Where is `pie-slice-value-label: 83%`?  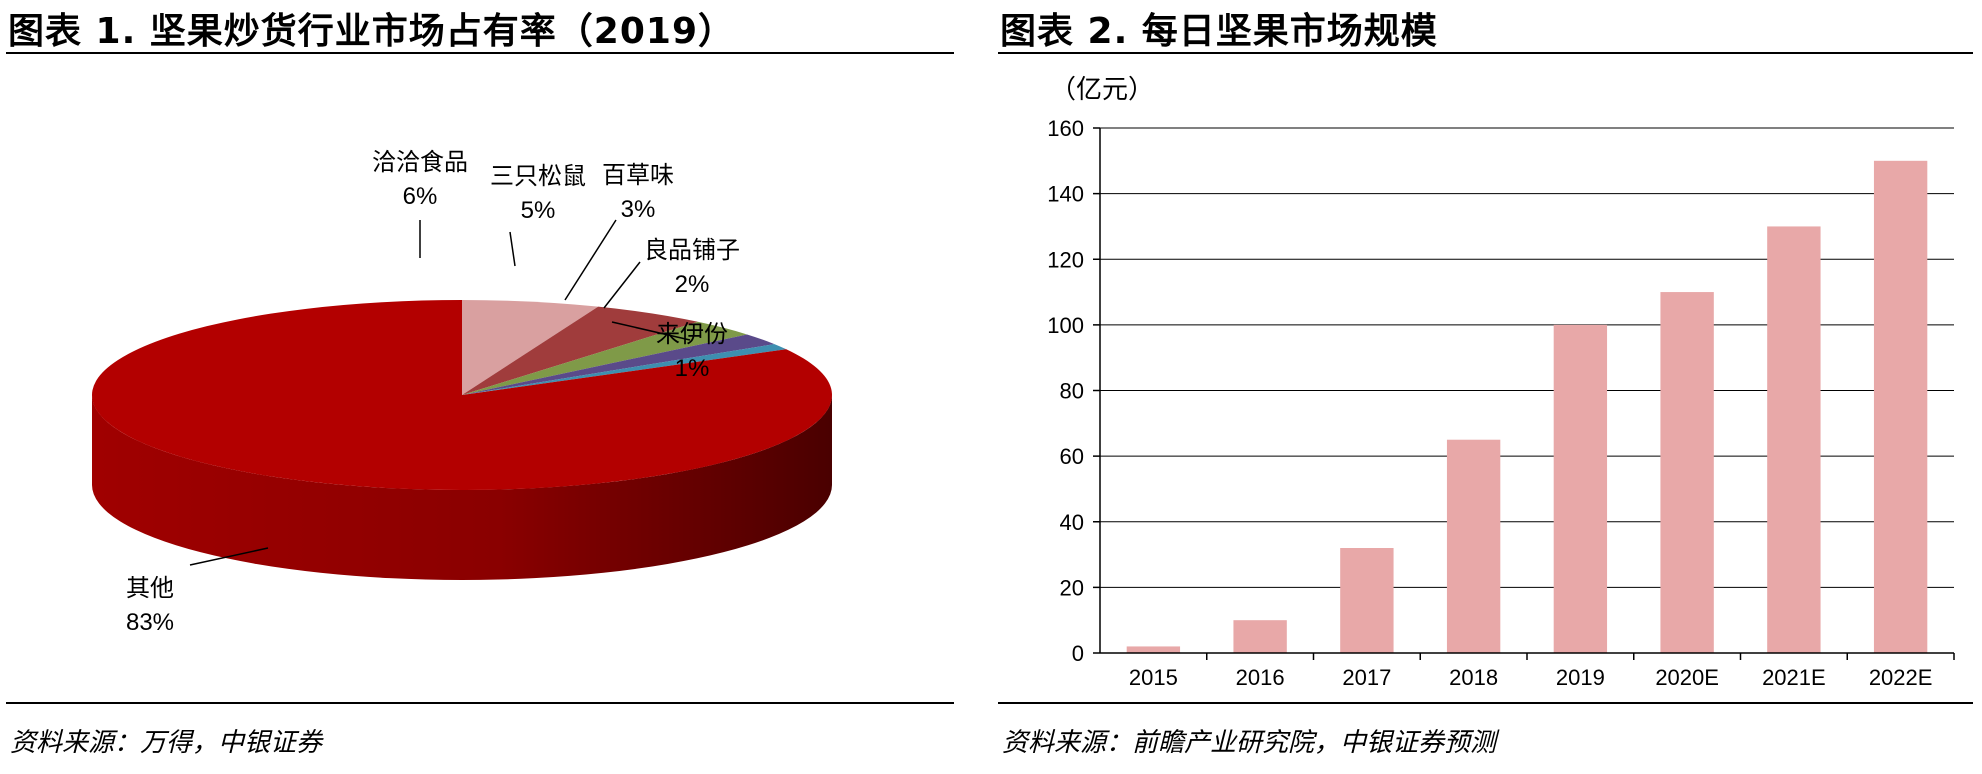
pie-slice-value-label: 83% is located at coordinates (150, 622).